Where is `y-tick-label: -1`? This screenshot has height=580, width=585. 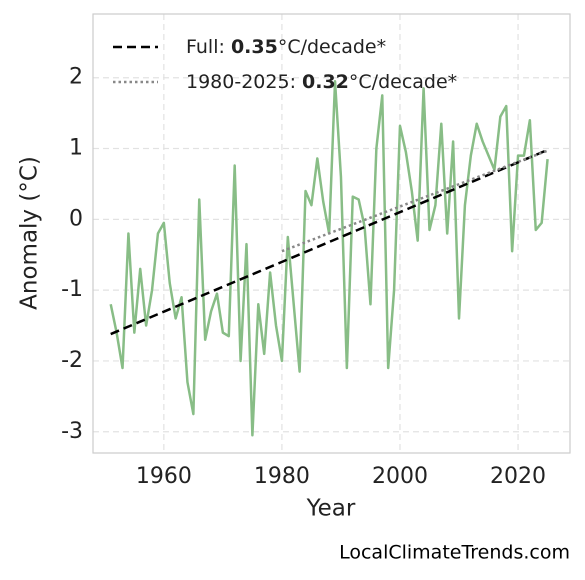 y-tick-label: -1 is located at coordinates (72, 289).